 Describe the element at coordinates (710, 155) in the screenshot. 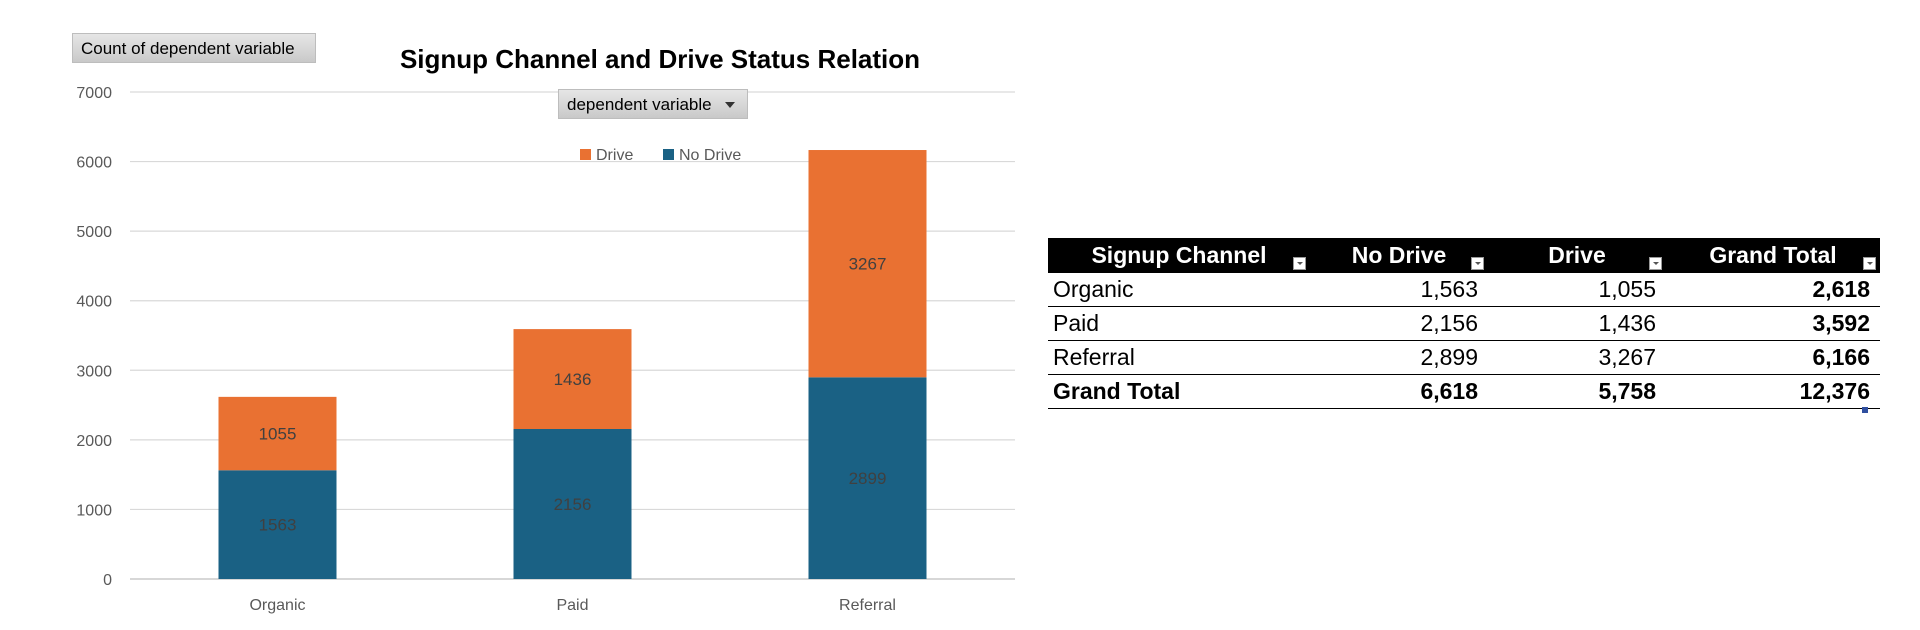

I see `legend-label: No Drive` at that location.